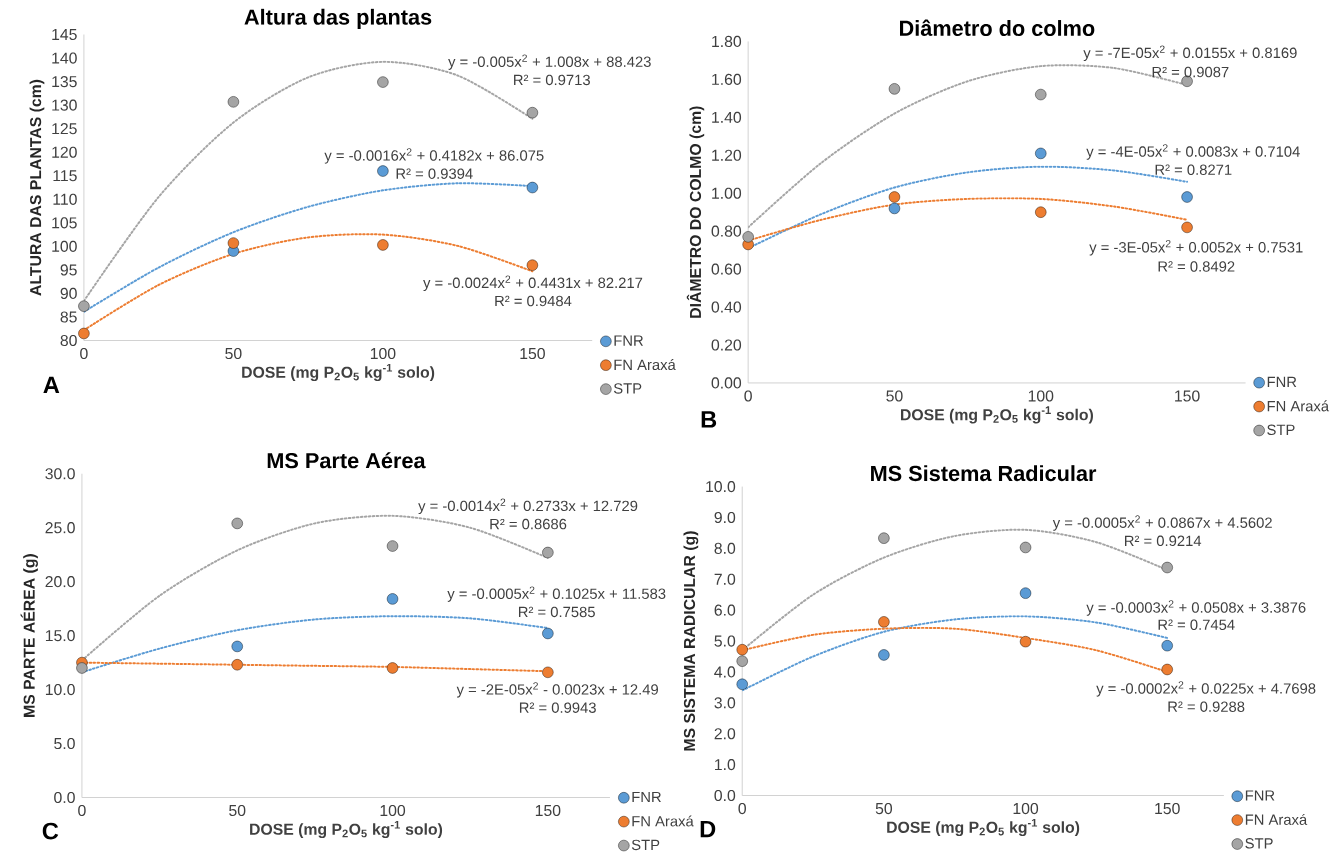  I want to click on y-axis-title: ALTURA DAS PLANTAS (cm), so click(37, 188).